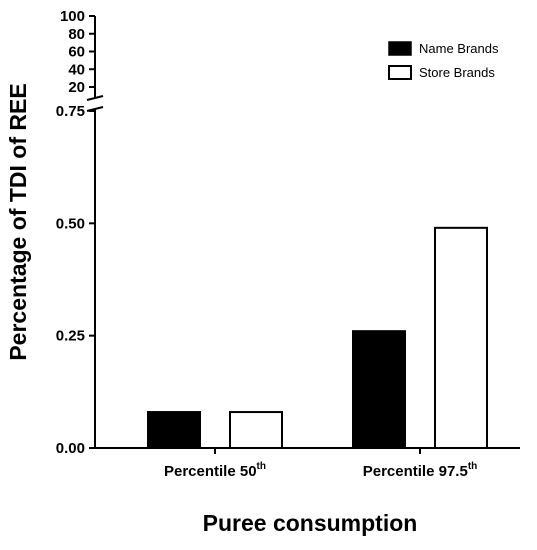 The height and width of the screenshot is (550, 537). What do you see at coordinates (457, 72) in the screenshot?
I see `legend-label-store-brands: Store Brands` at bounding box center [457, 72].